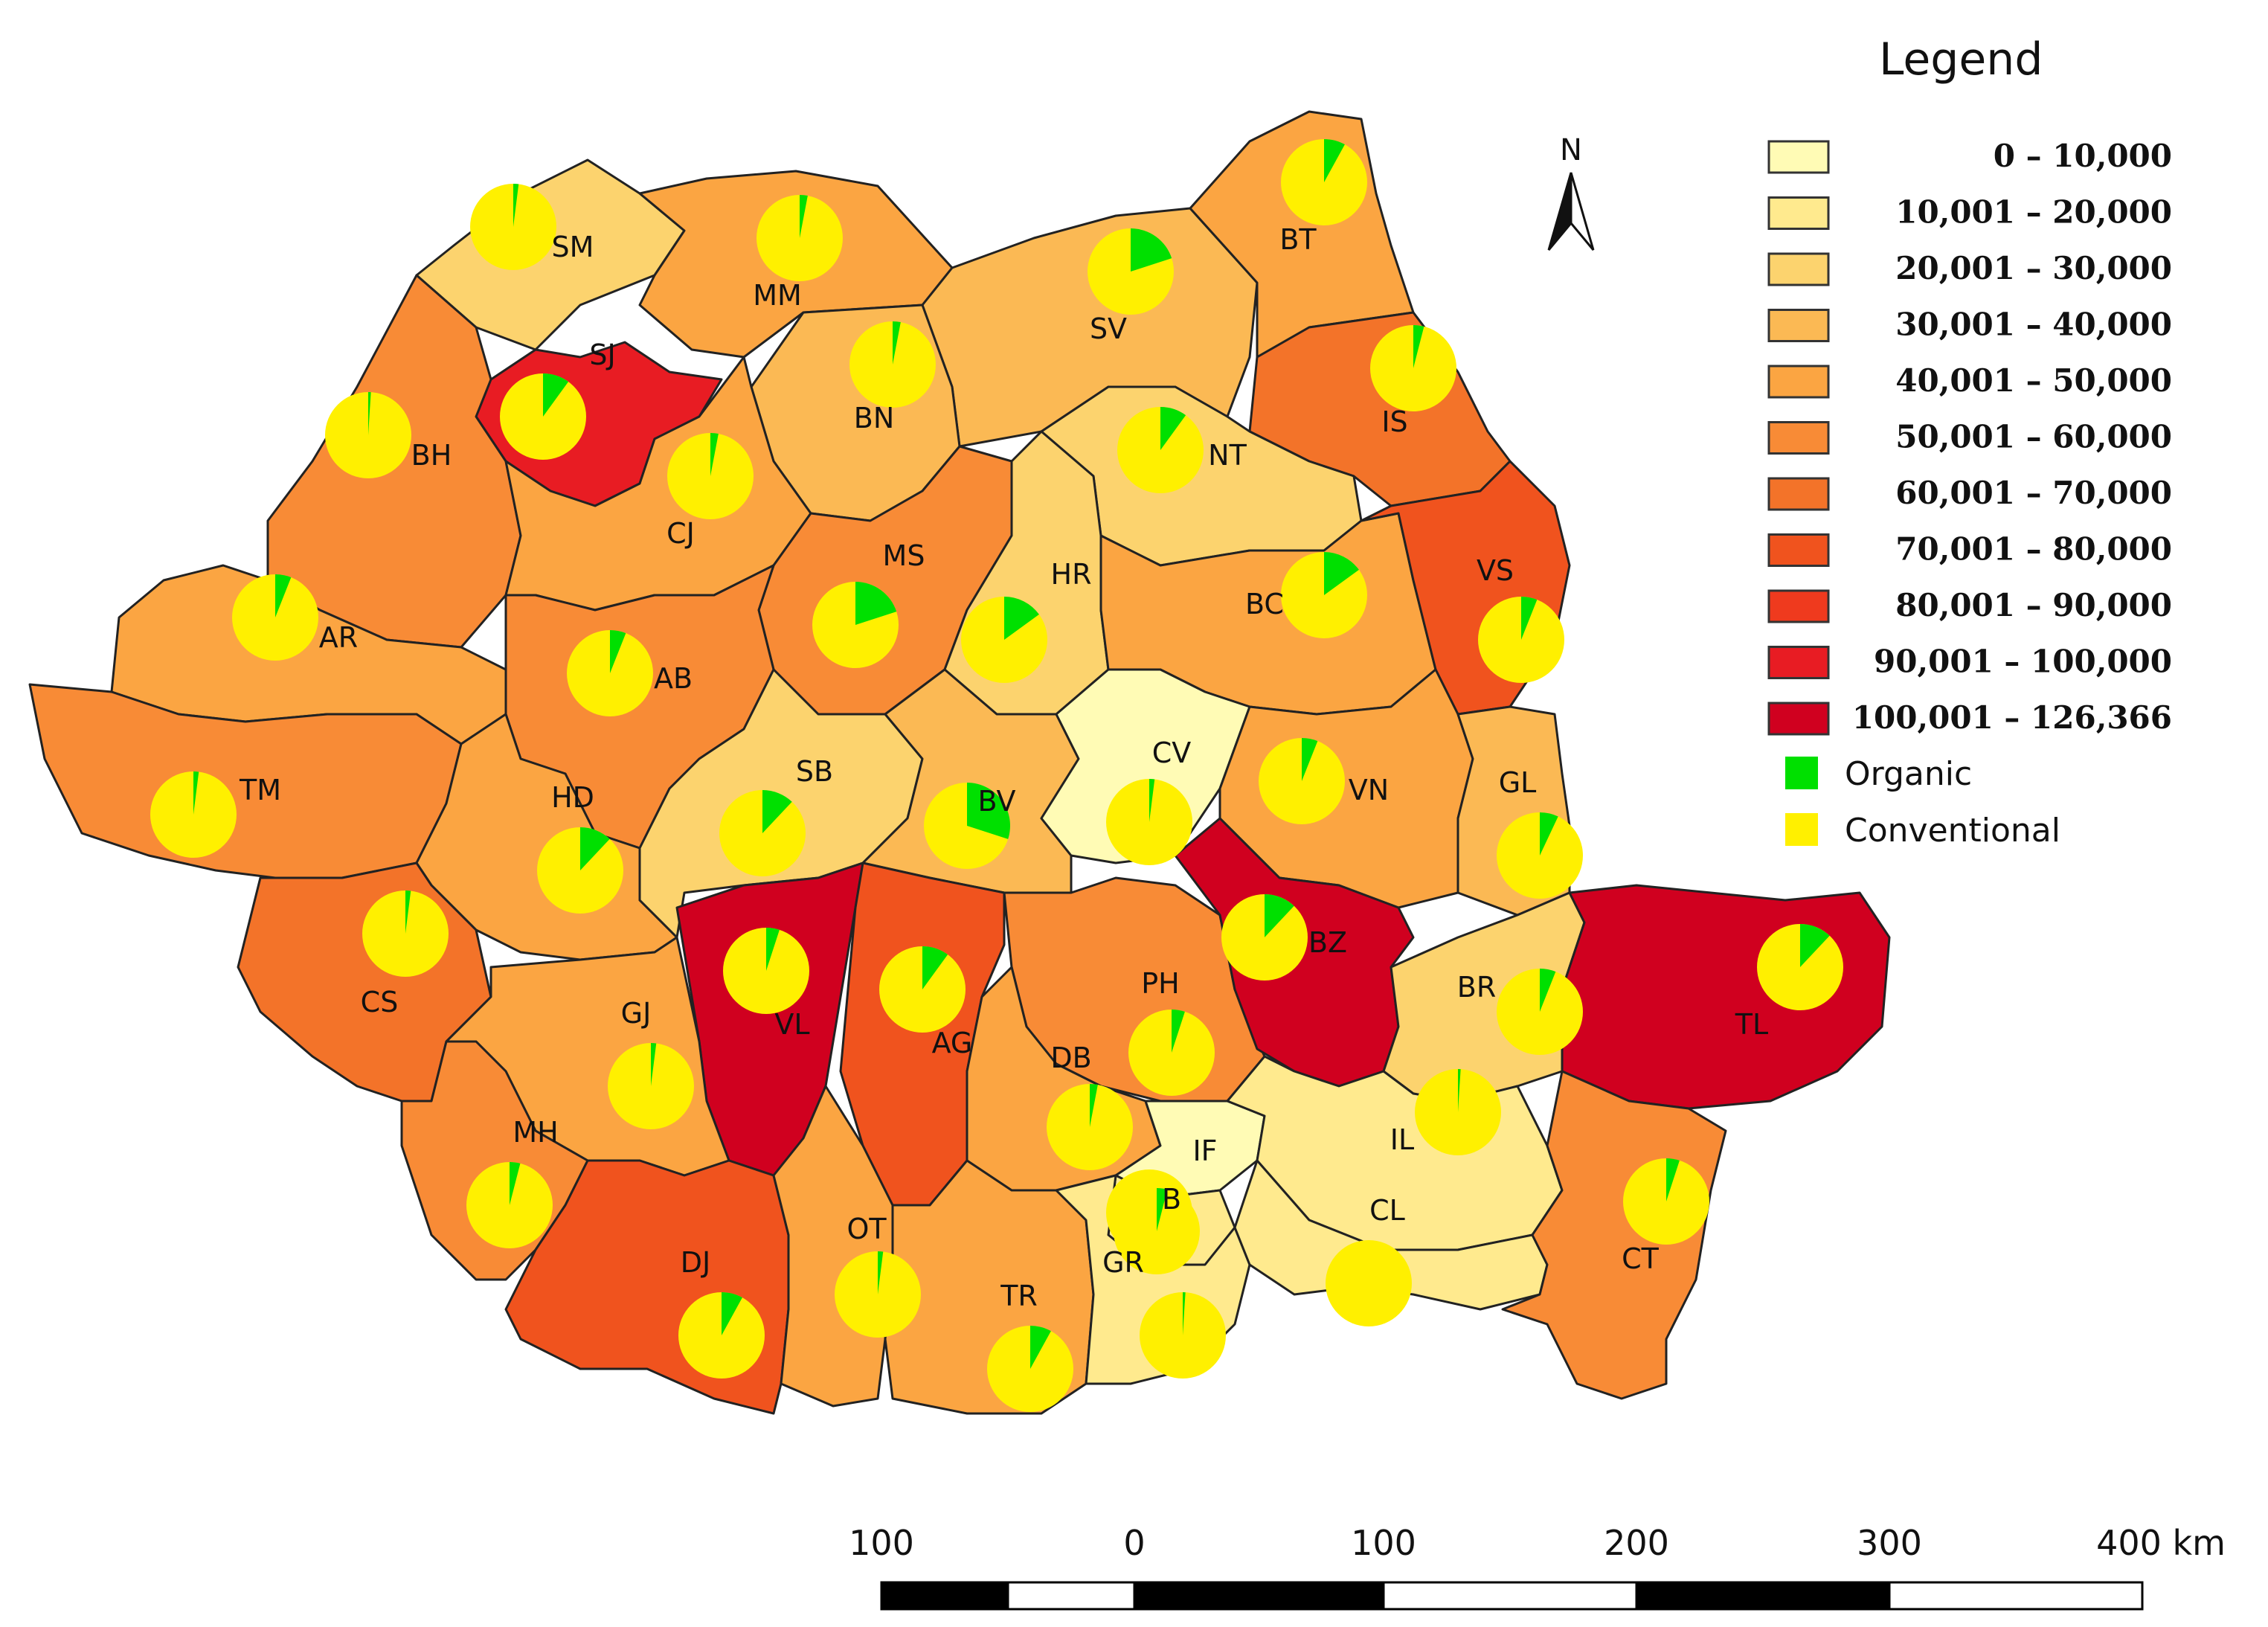 The image size is (2268, 1627). I want to click on pie-sv, so click(1131, 271).